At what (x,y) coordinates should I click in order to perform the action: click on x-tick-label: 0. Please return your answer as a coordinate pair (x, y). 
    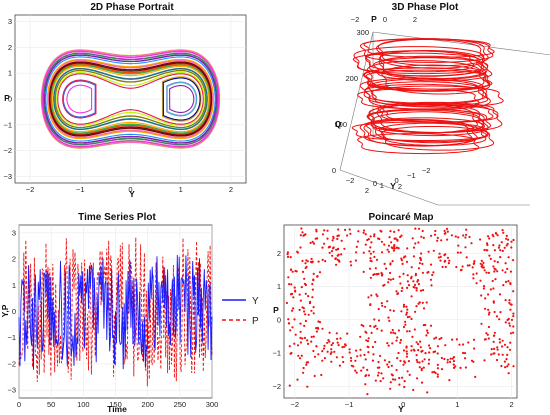
    Looking at the image, I should click on (403, 404).